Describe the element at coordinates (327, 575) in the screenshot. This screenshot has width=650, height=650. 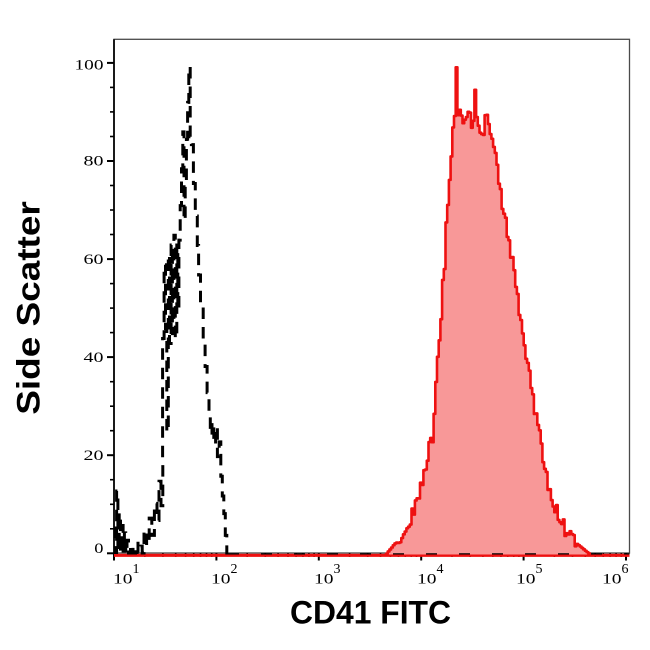
I see `svg-text: 10³` at that location.